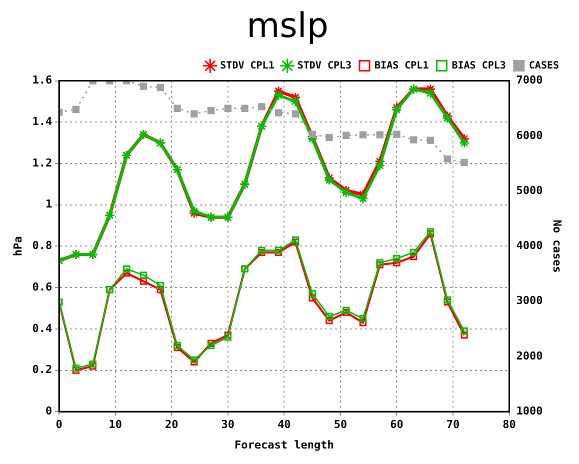 This screenshot has height=464, width=579. Describe the element at coordinates (324, 66) in the screenshot. I see `legend-label: STDV CPL3` at that location.